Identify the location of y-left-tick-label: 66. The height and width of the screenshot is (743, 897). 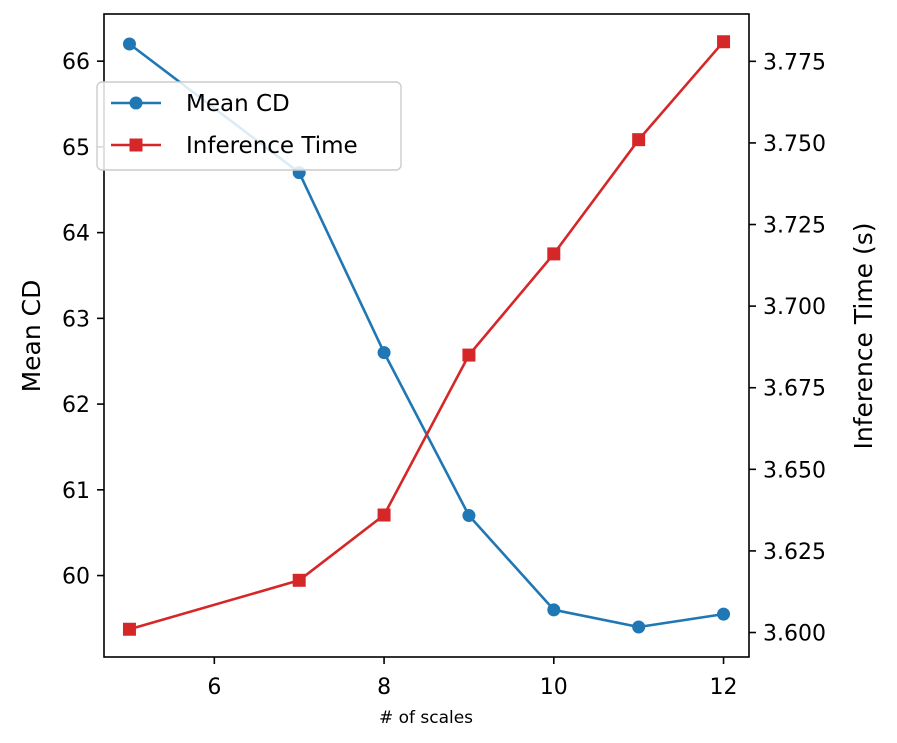
(76, 62).